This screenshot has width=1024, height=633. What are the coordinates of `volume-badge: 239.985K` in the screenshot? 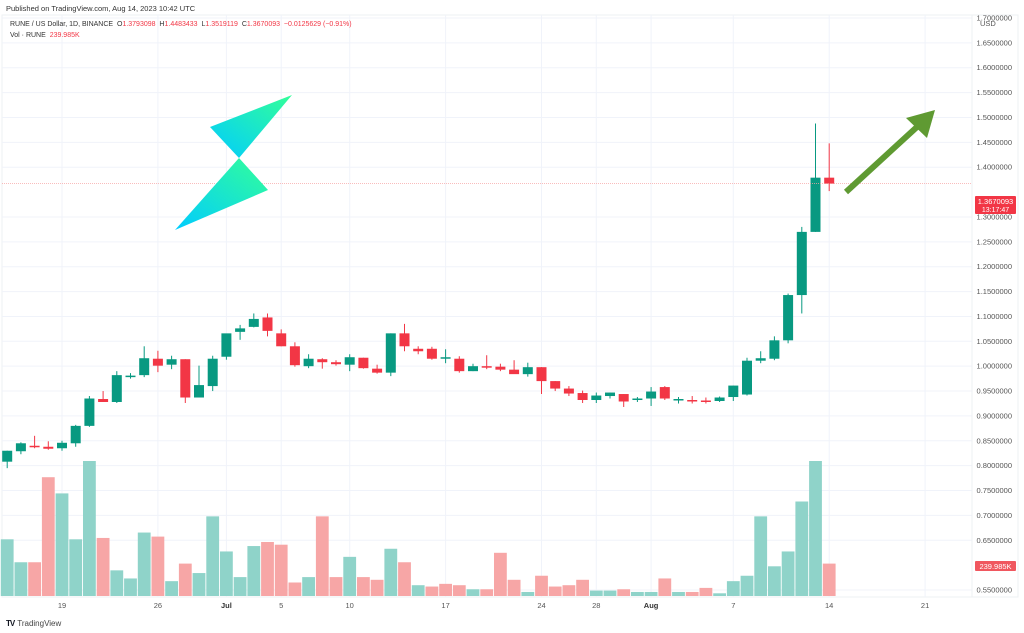 It's located at (995, 566).